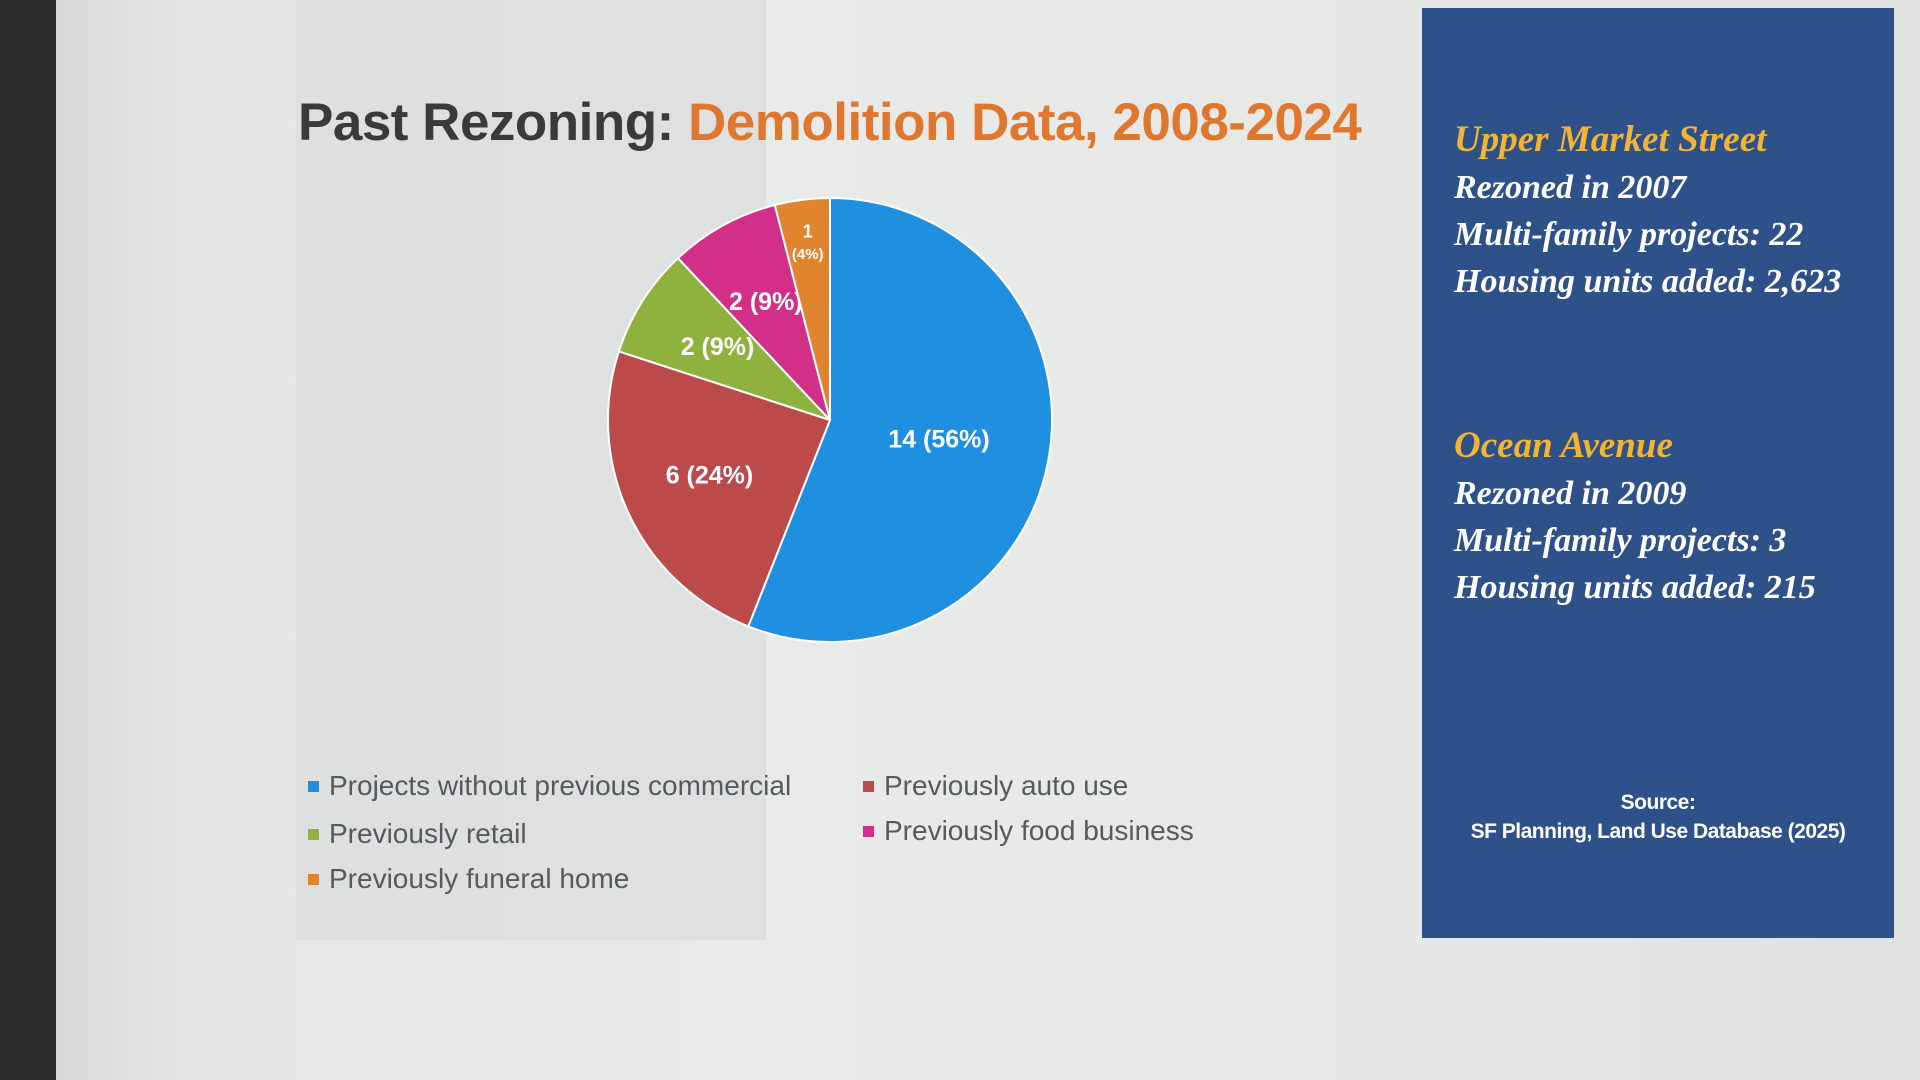  What do you see at coordinates (28, 540) in the screenshot?
I see `screen-edge` at bounding box center [28, 540].